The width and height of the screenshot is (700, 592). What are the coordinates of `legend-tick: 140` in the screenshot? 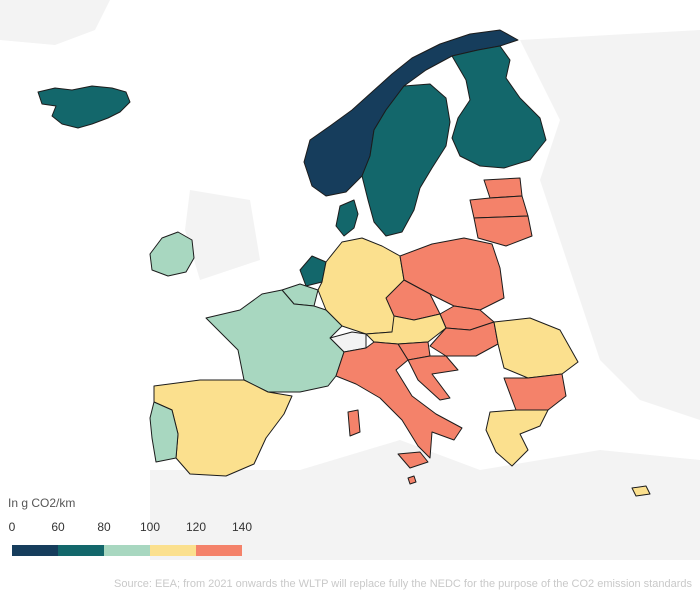 It's located at (242, 527).